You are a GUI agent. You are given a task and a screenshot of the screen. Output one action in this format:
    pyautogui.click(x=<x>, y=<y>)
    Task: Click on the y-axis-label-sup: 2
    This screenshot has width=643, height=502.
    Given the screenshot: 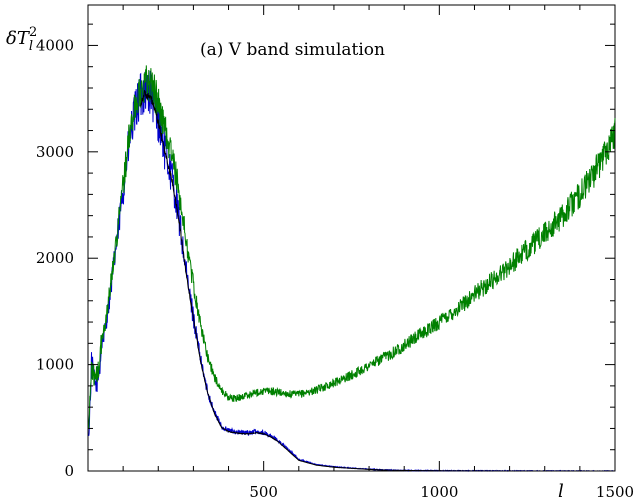 What is the action you would take?
    pyautogui.click(x=33, y=32)
    